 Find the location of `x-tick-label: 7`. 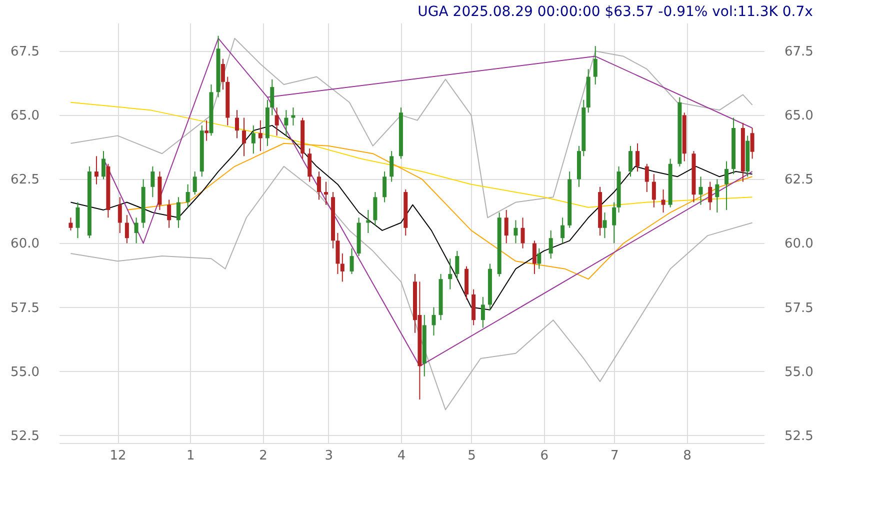

x-tick-label: 7 is located at coordinates (614, 456).